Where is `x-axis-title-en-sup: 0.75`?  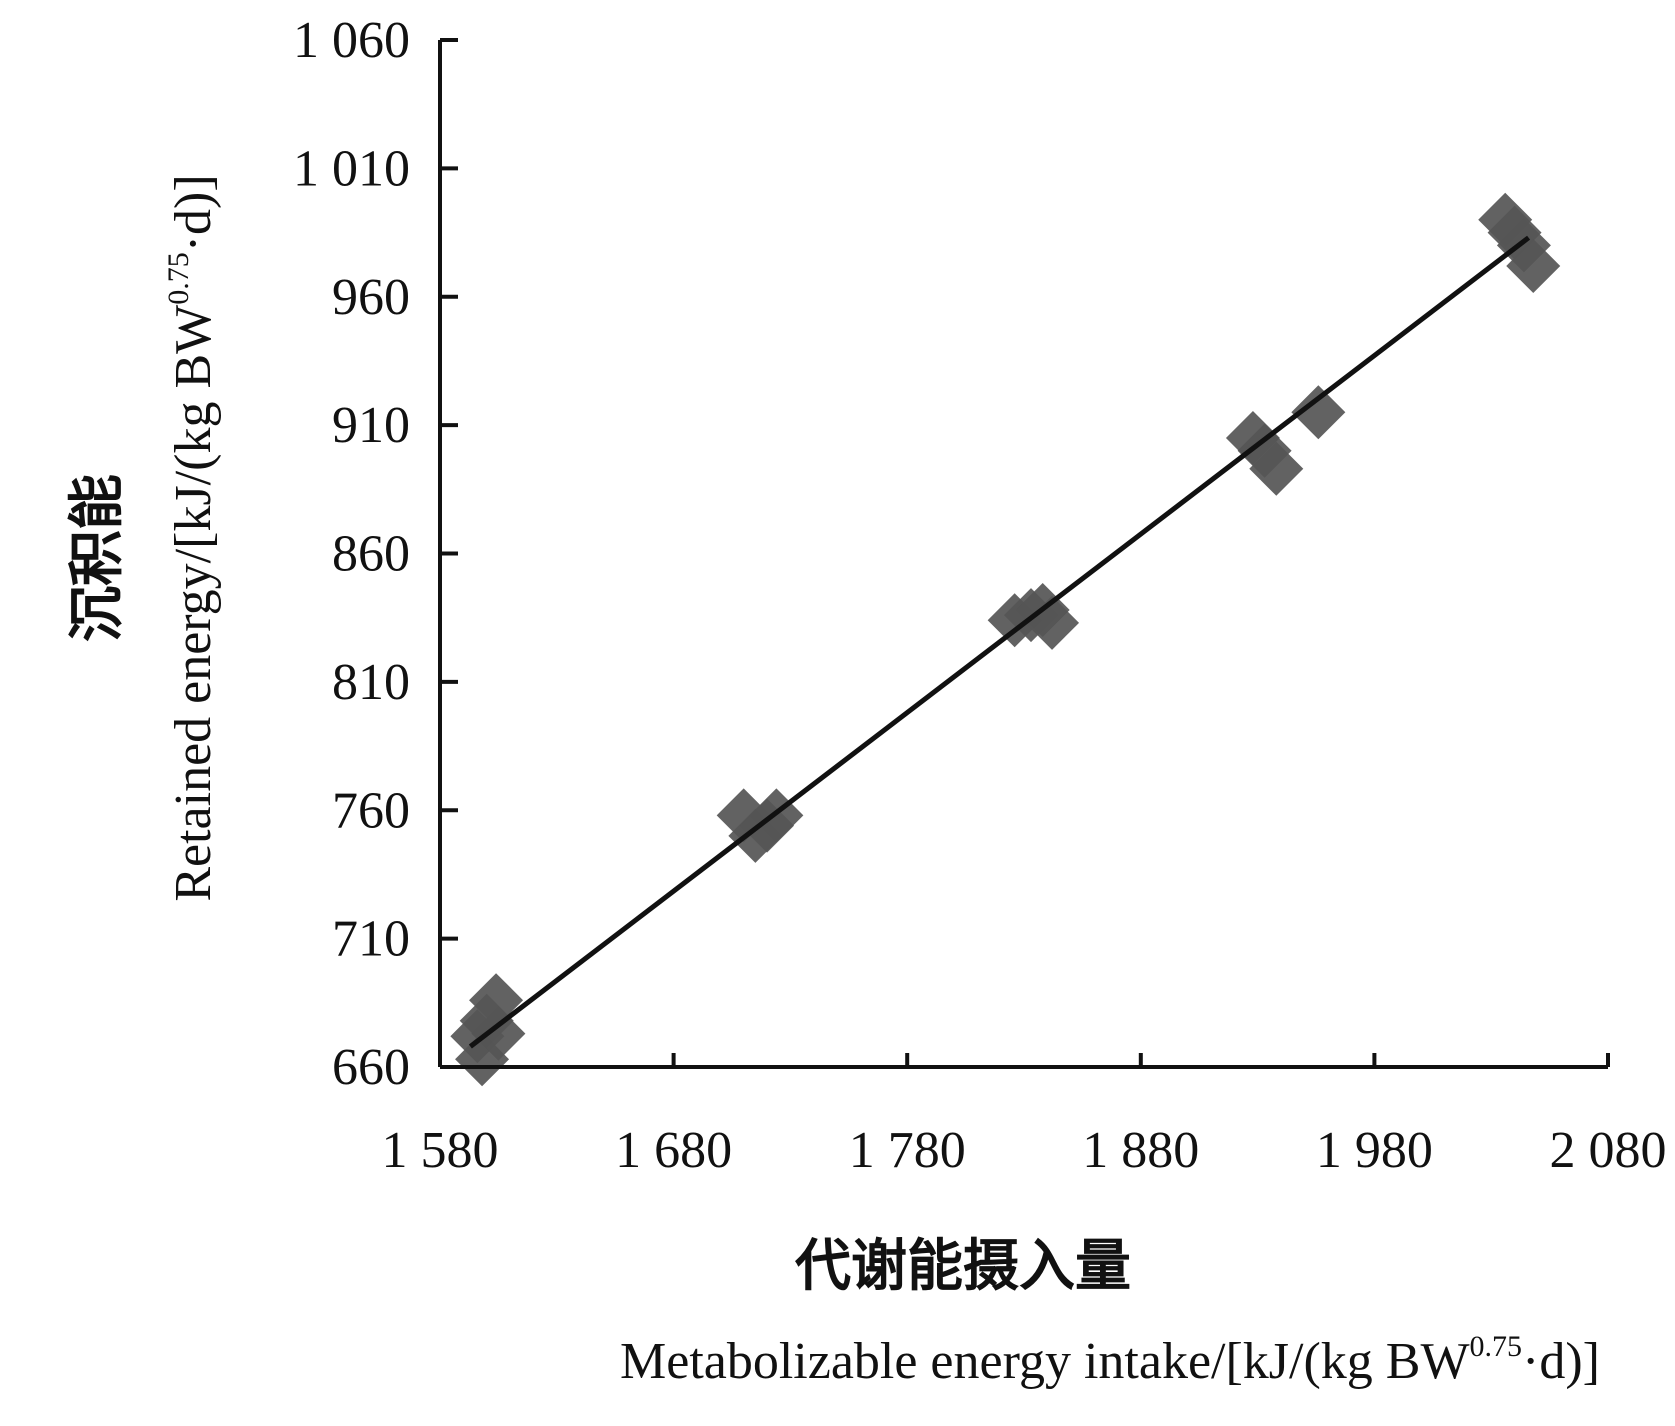 x-axis-title-en-sup: 0.75 is located at coordinates (1496, 1346).